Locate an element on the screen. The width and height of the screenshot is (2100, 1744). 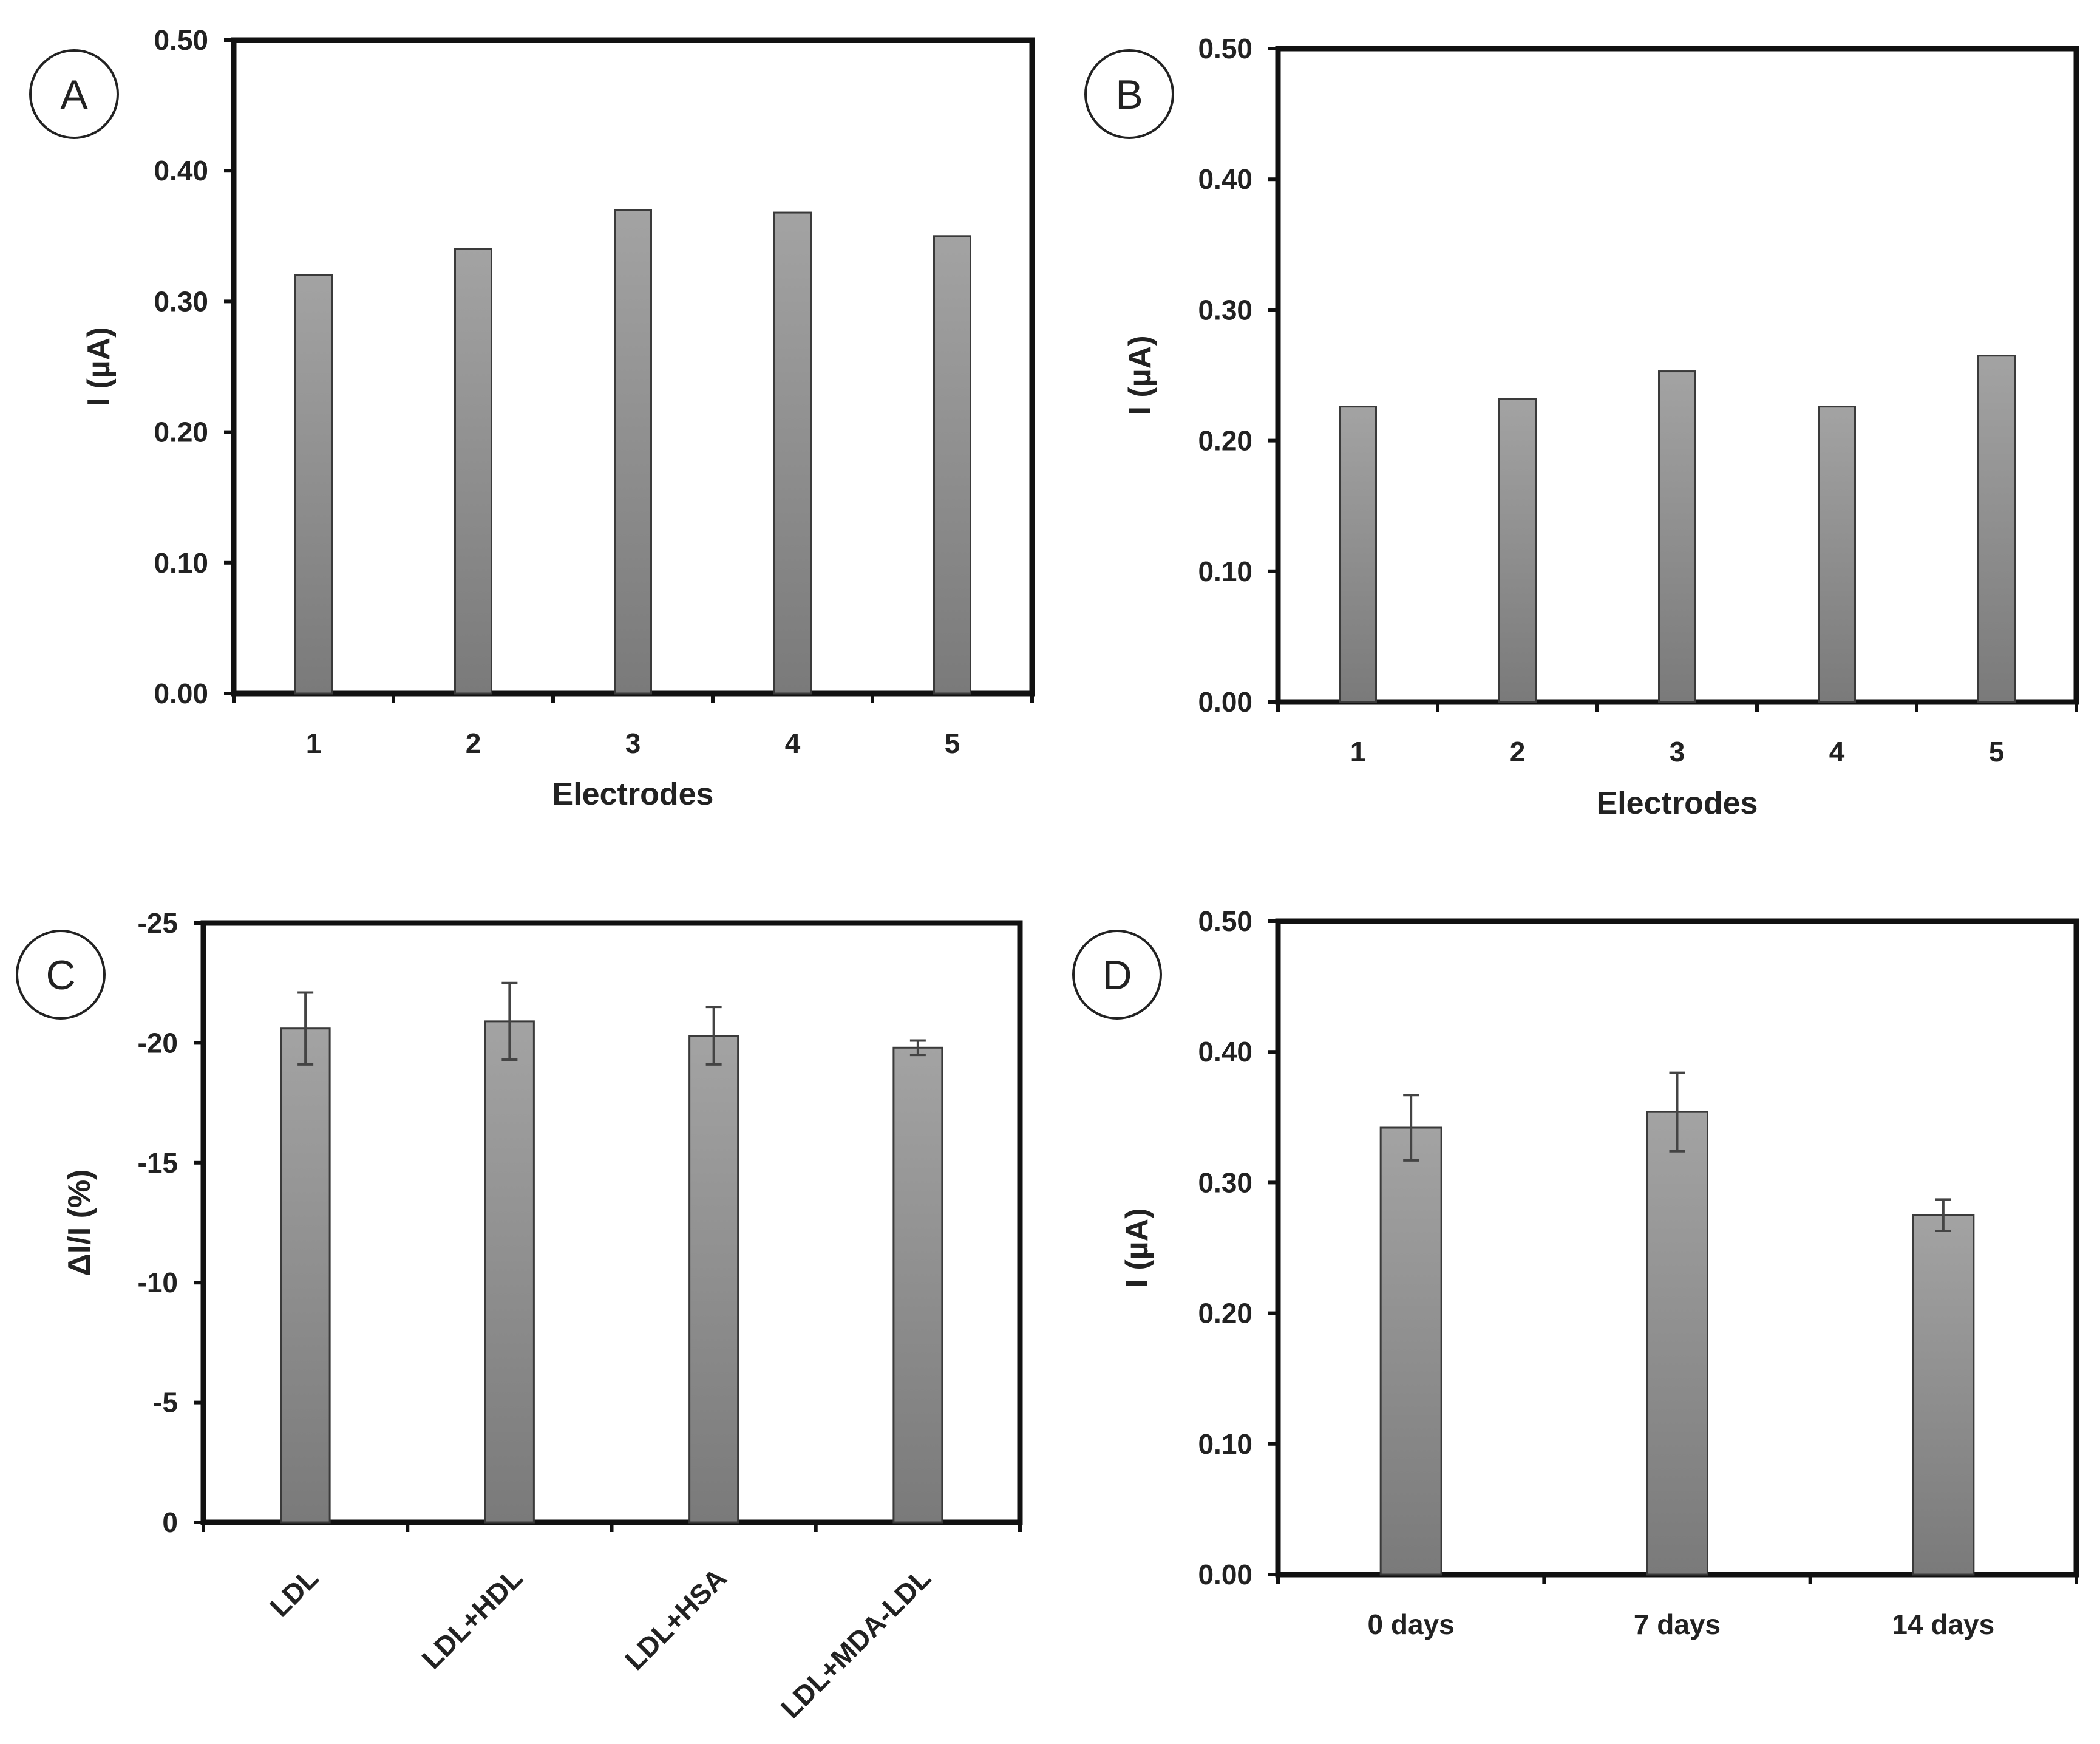
panel-letter: C is located at coordinates (60, 975).